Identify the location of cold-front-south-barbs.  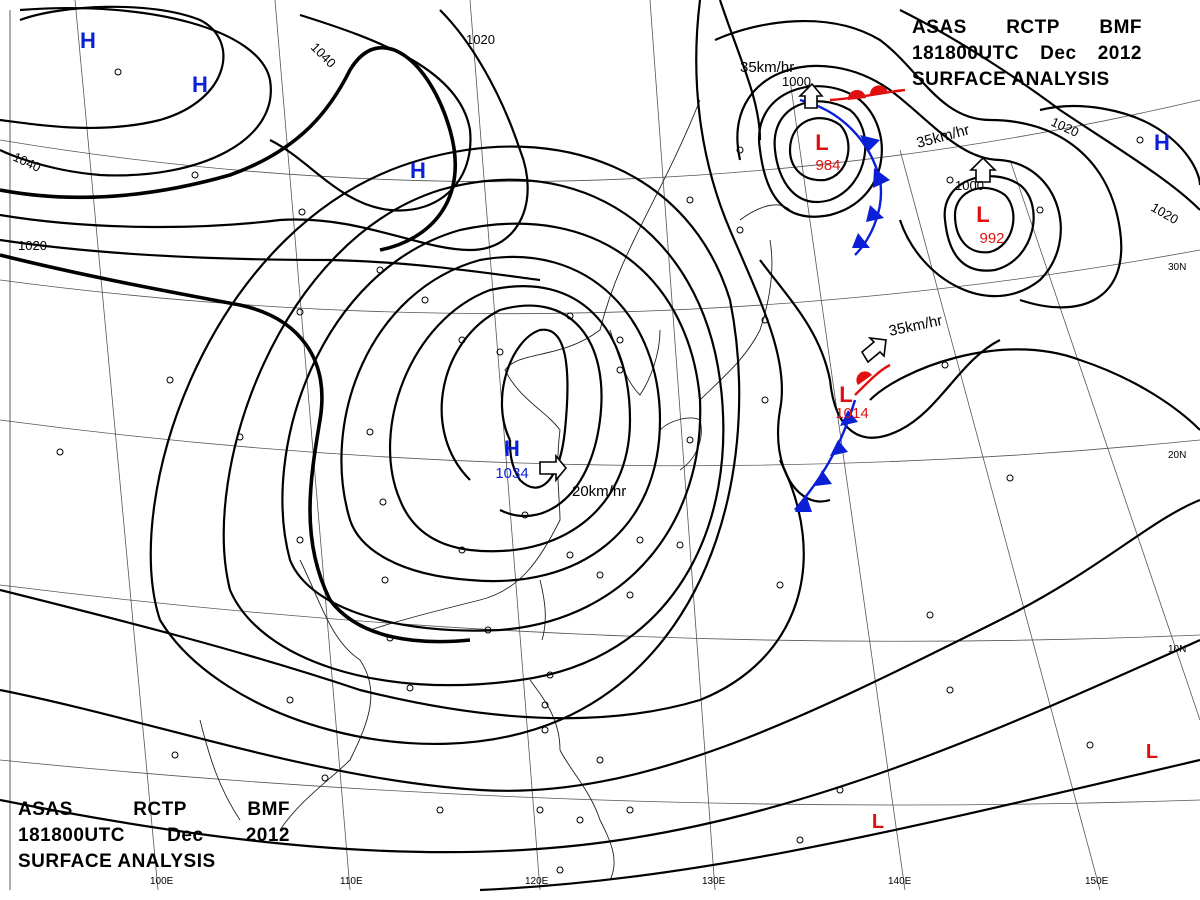
(826, 461).